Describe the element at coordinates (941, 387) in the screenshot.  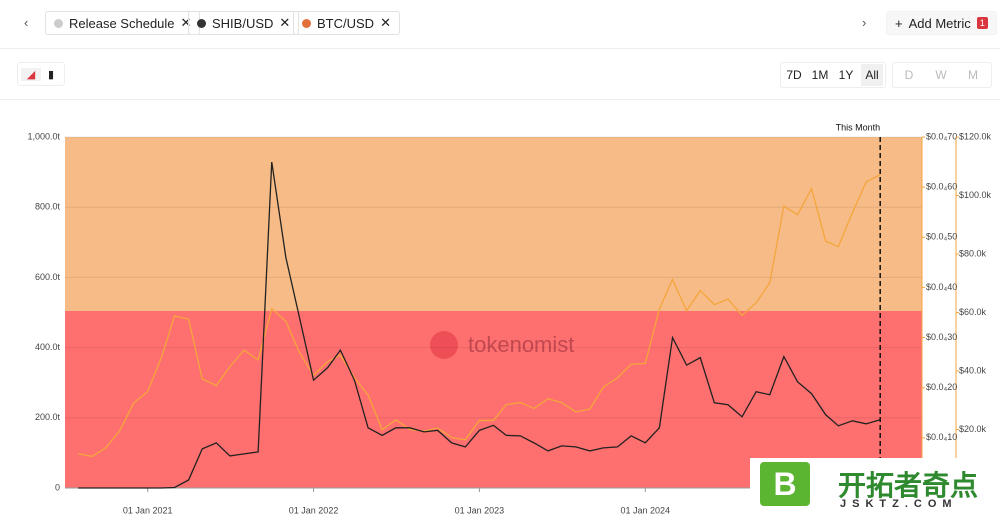
I see `y2-tick-label: $0.0₄20` at that location.